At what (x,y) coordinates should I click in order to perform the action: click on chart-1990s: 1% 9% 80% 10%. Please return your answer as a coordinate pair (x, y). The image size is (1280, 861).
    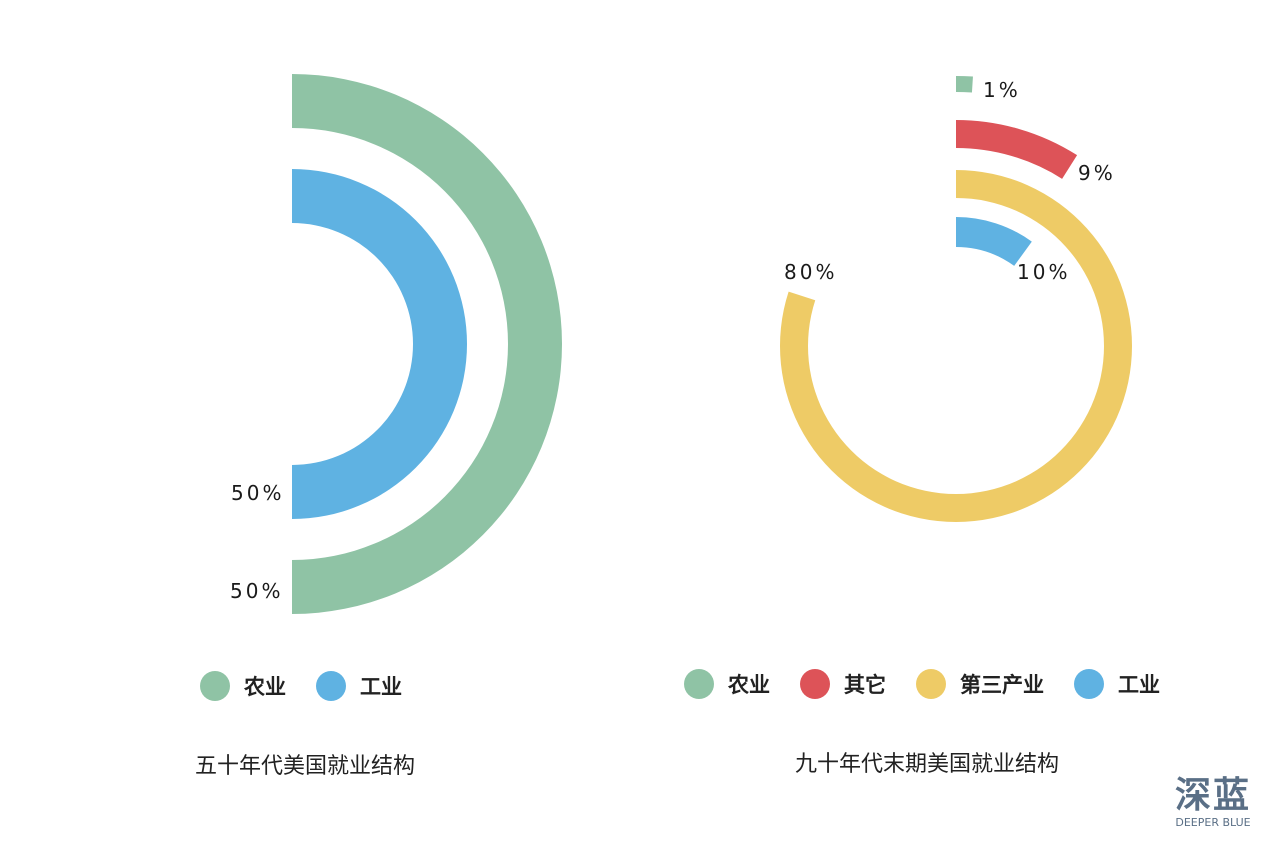
    Looking at the image, I should click on (956, 299).